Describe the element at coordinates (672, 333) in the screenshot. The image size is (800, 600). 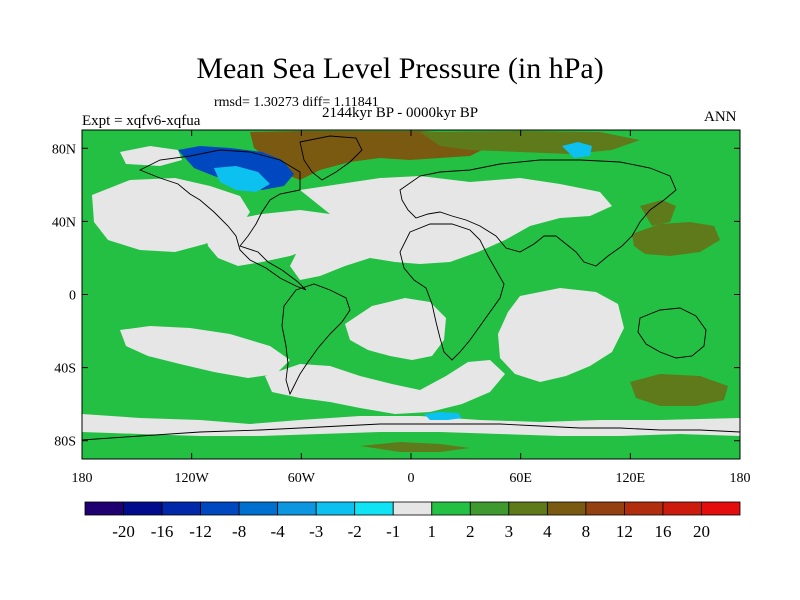
I see `australia-outline` at that location.